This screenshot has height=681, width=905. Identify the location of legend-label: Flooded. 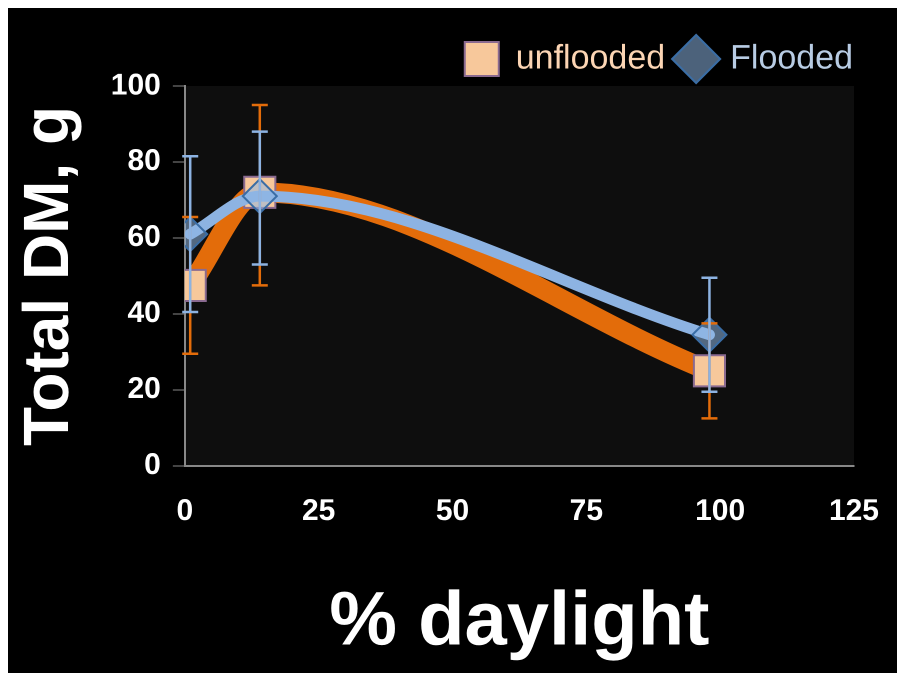
(792, 57).